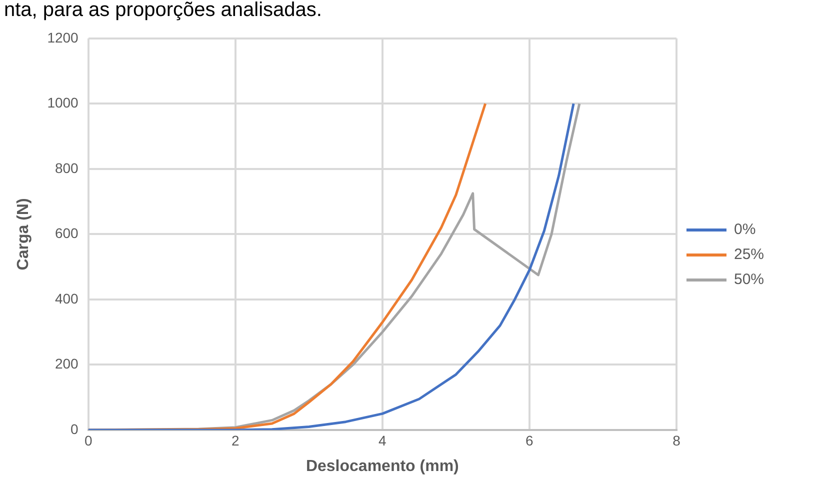  I want to click on x-tick-label: 6, so click(530, 440).